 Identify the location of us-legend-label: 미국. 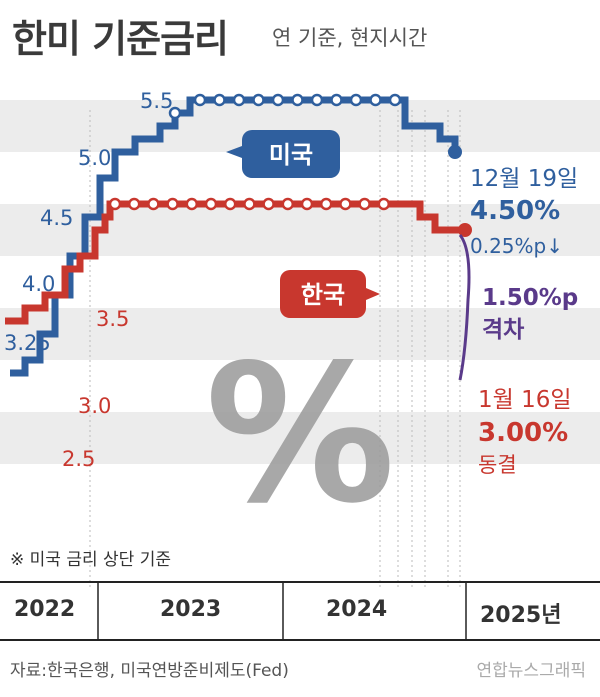
(291, 155).